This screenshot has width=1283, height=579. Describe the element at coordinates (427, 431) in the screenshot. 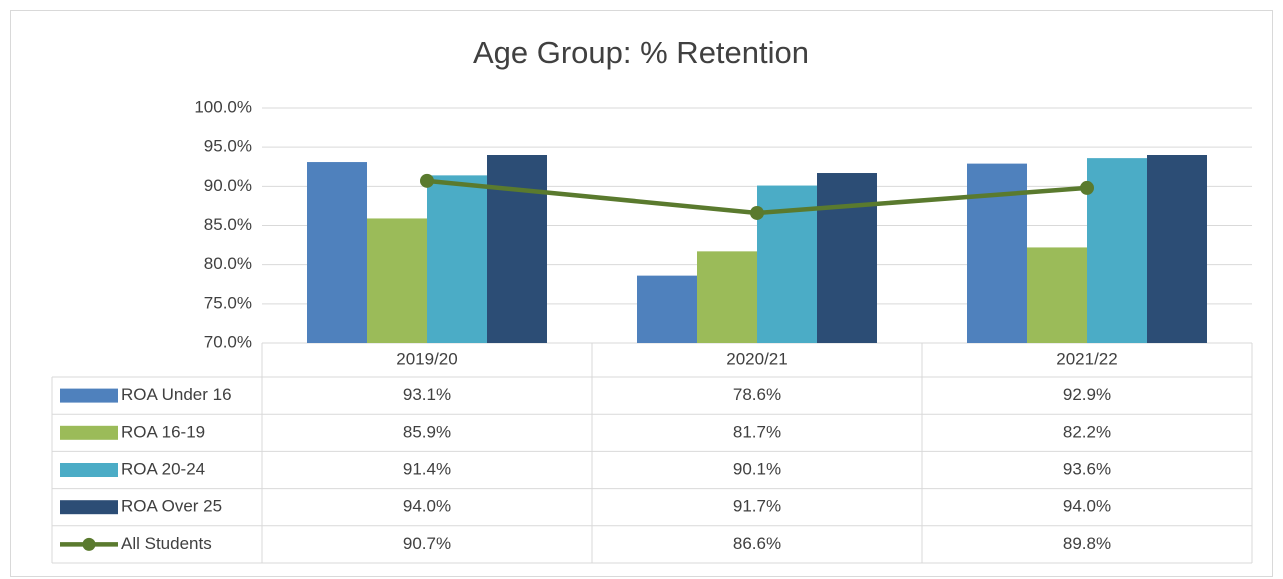

I see `table-cell: 85.9%` at that location.